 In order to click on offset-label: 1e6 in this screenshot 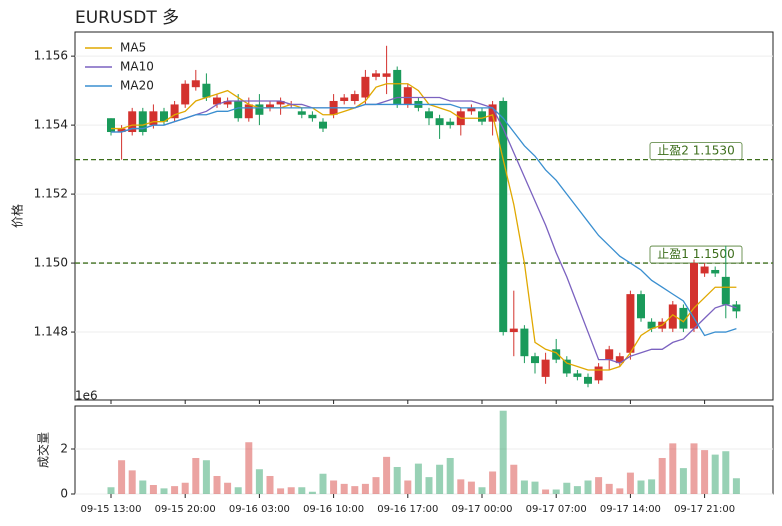, I will do `click(86, 396)`.